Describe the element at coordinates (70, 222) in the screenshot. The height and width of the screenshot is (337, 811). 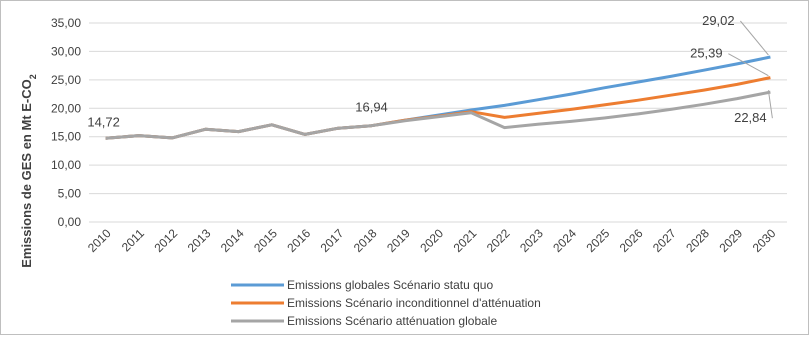
I see `y-tick-label: 0,00` at that location.